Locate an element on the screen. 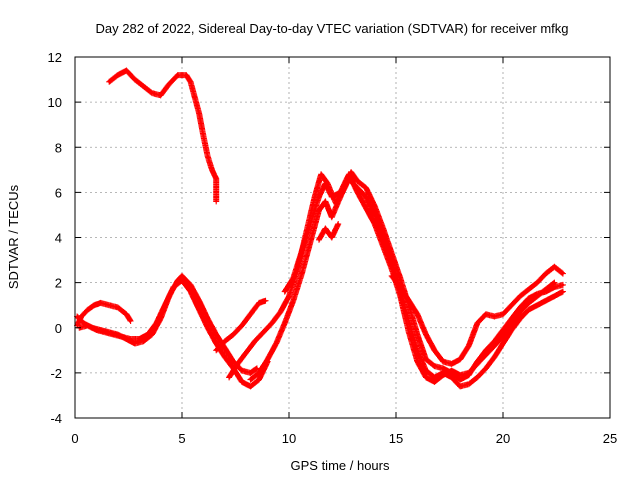 The width and height of the screenshot is (640, 480). y-axis-label: SDTVAR / TECUs is located at coordinates (13, 236).